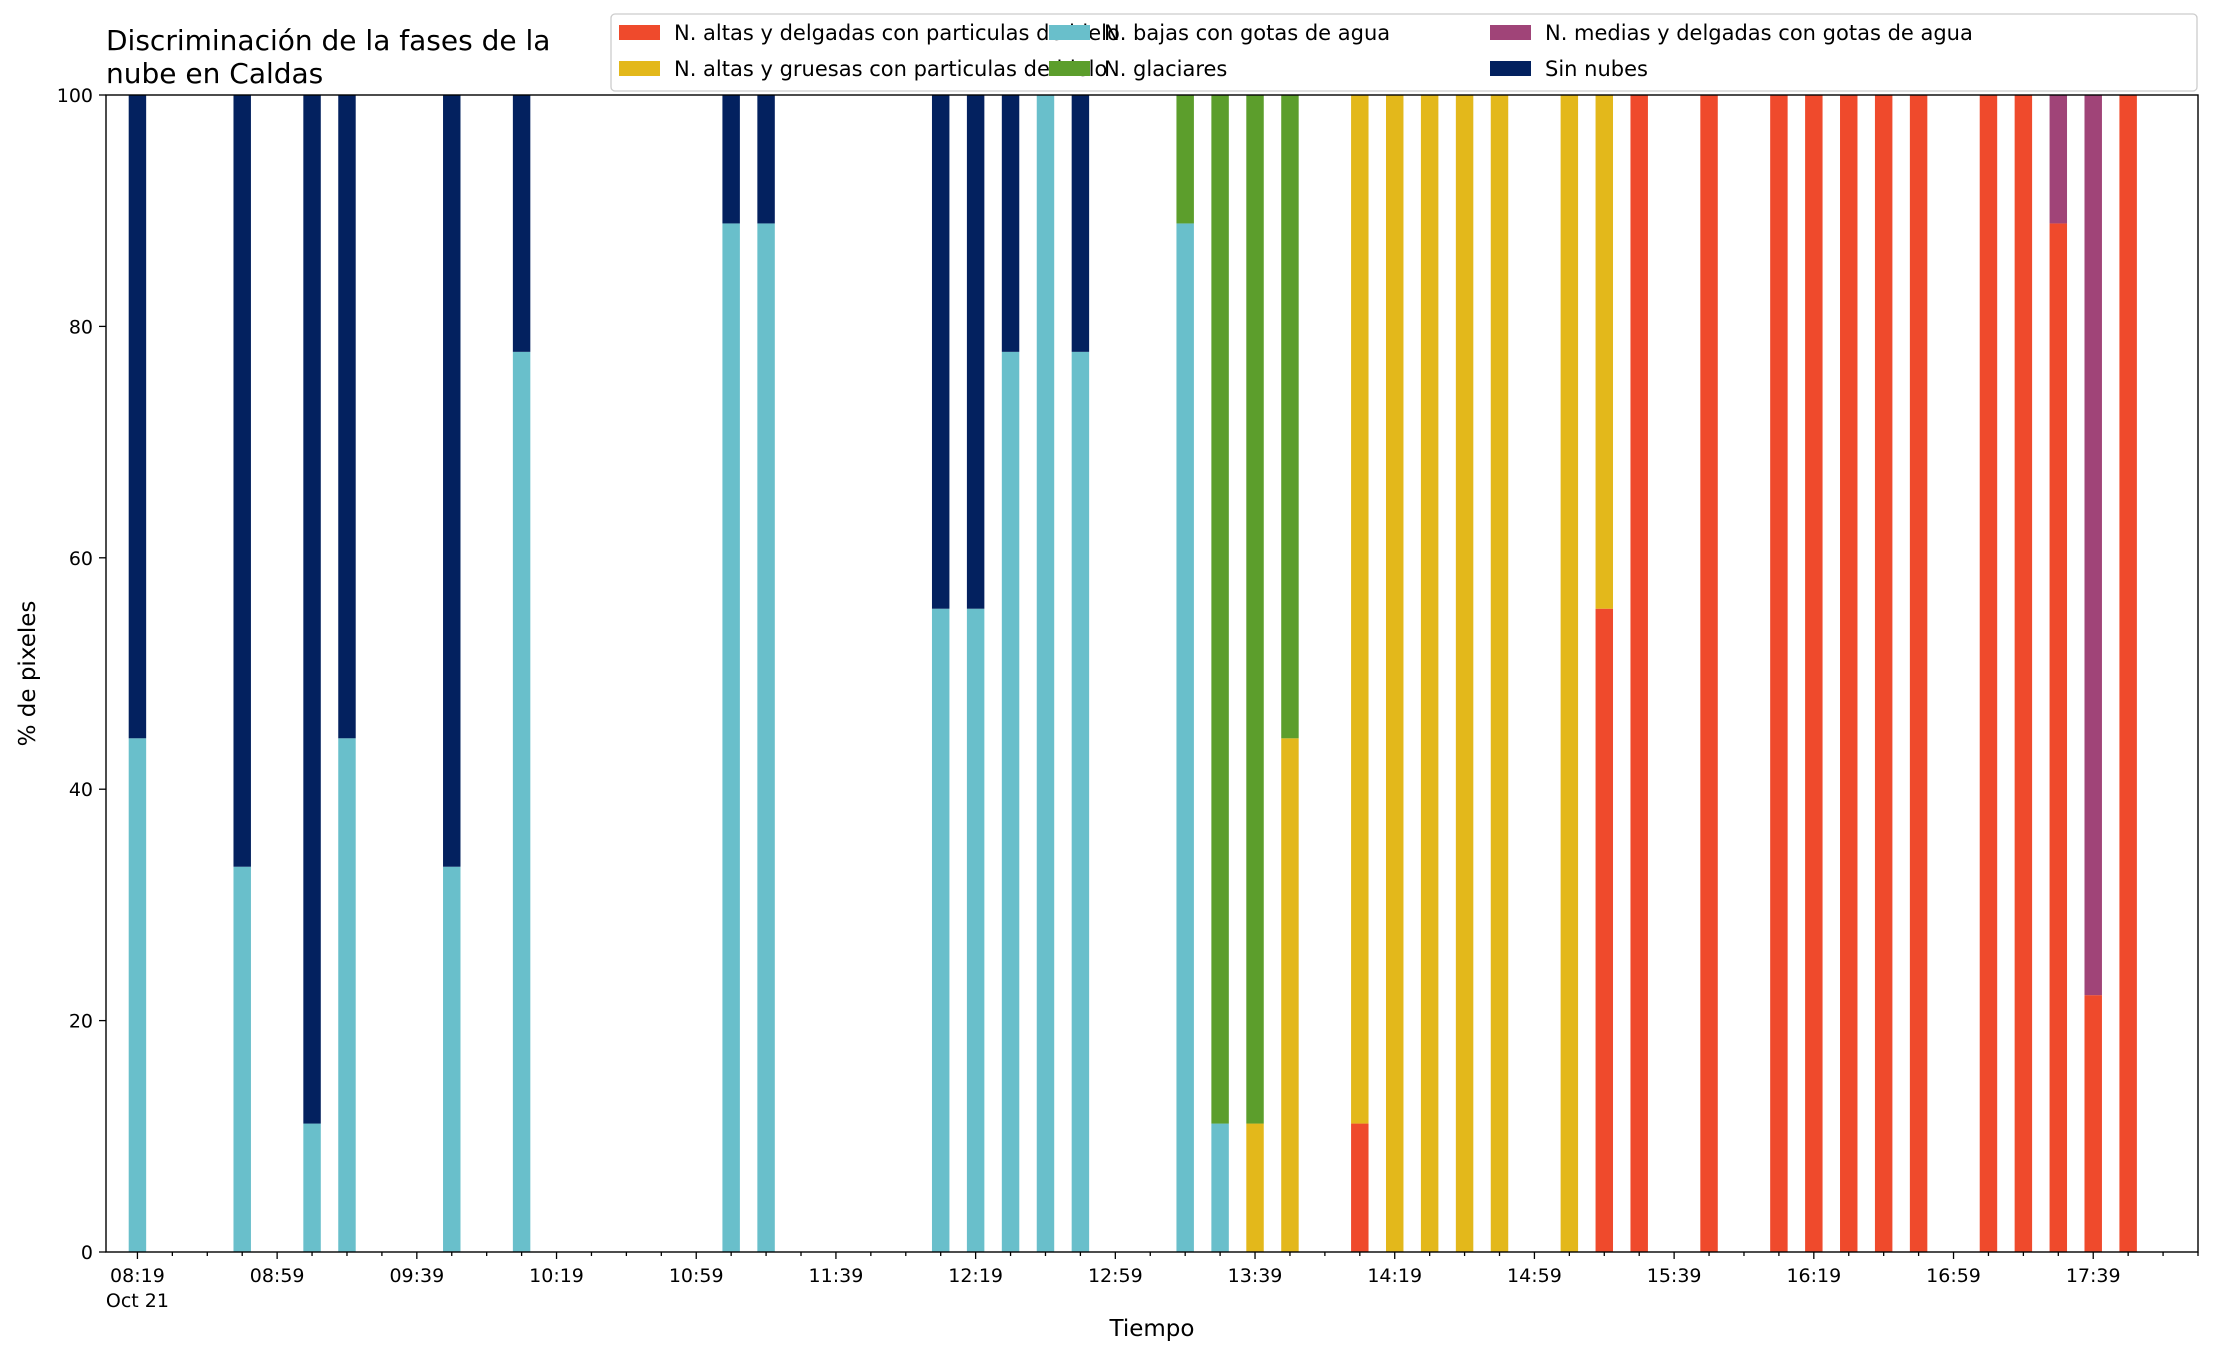 The width and height of the screenshot is (2216, 1355). Describe the element at coordinates (639, 68) in the screenshot. I see `legend-swatch-thick_ice` at that location.